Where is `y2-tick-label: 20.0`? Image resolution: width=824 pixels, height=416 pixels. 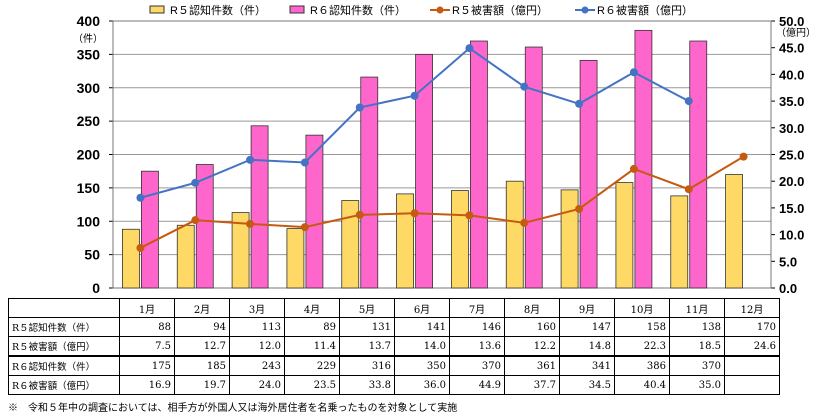 y2-tick-label: 20.0 is located at coordinates (791, 181).